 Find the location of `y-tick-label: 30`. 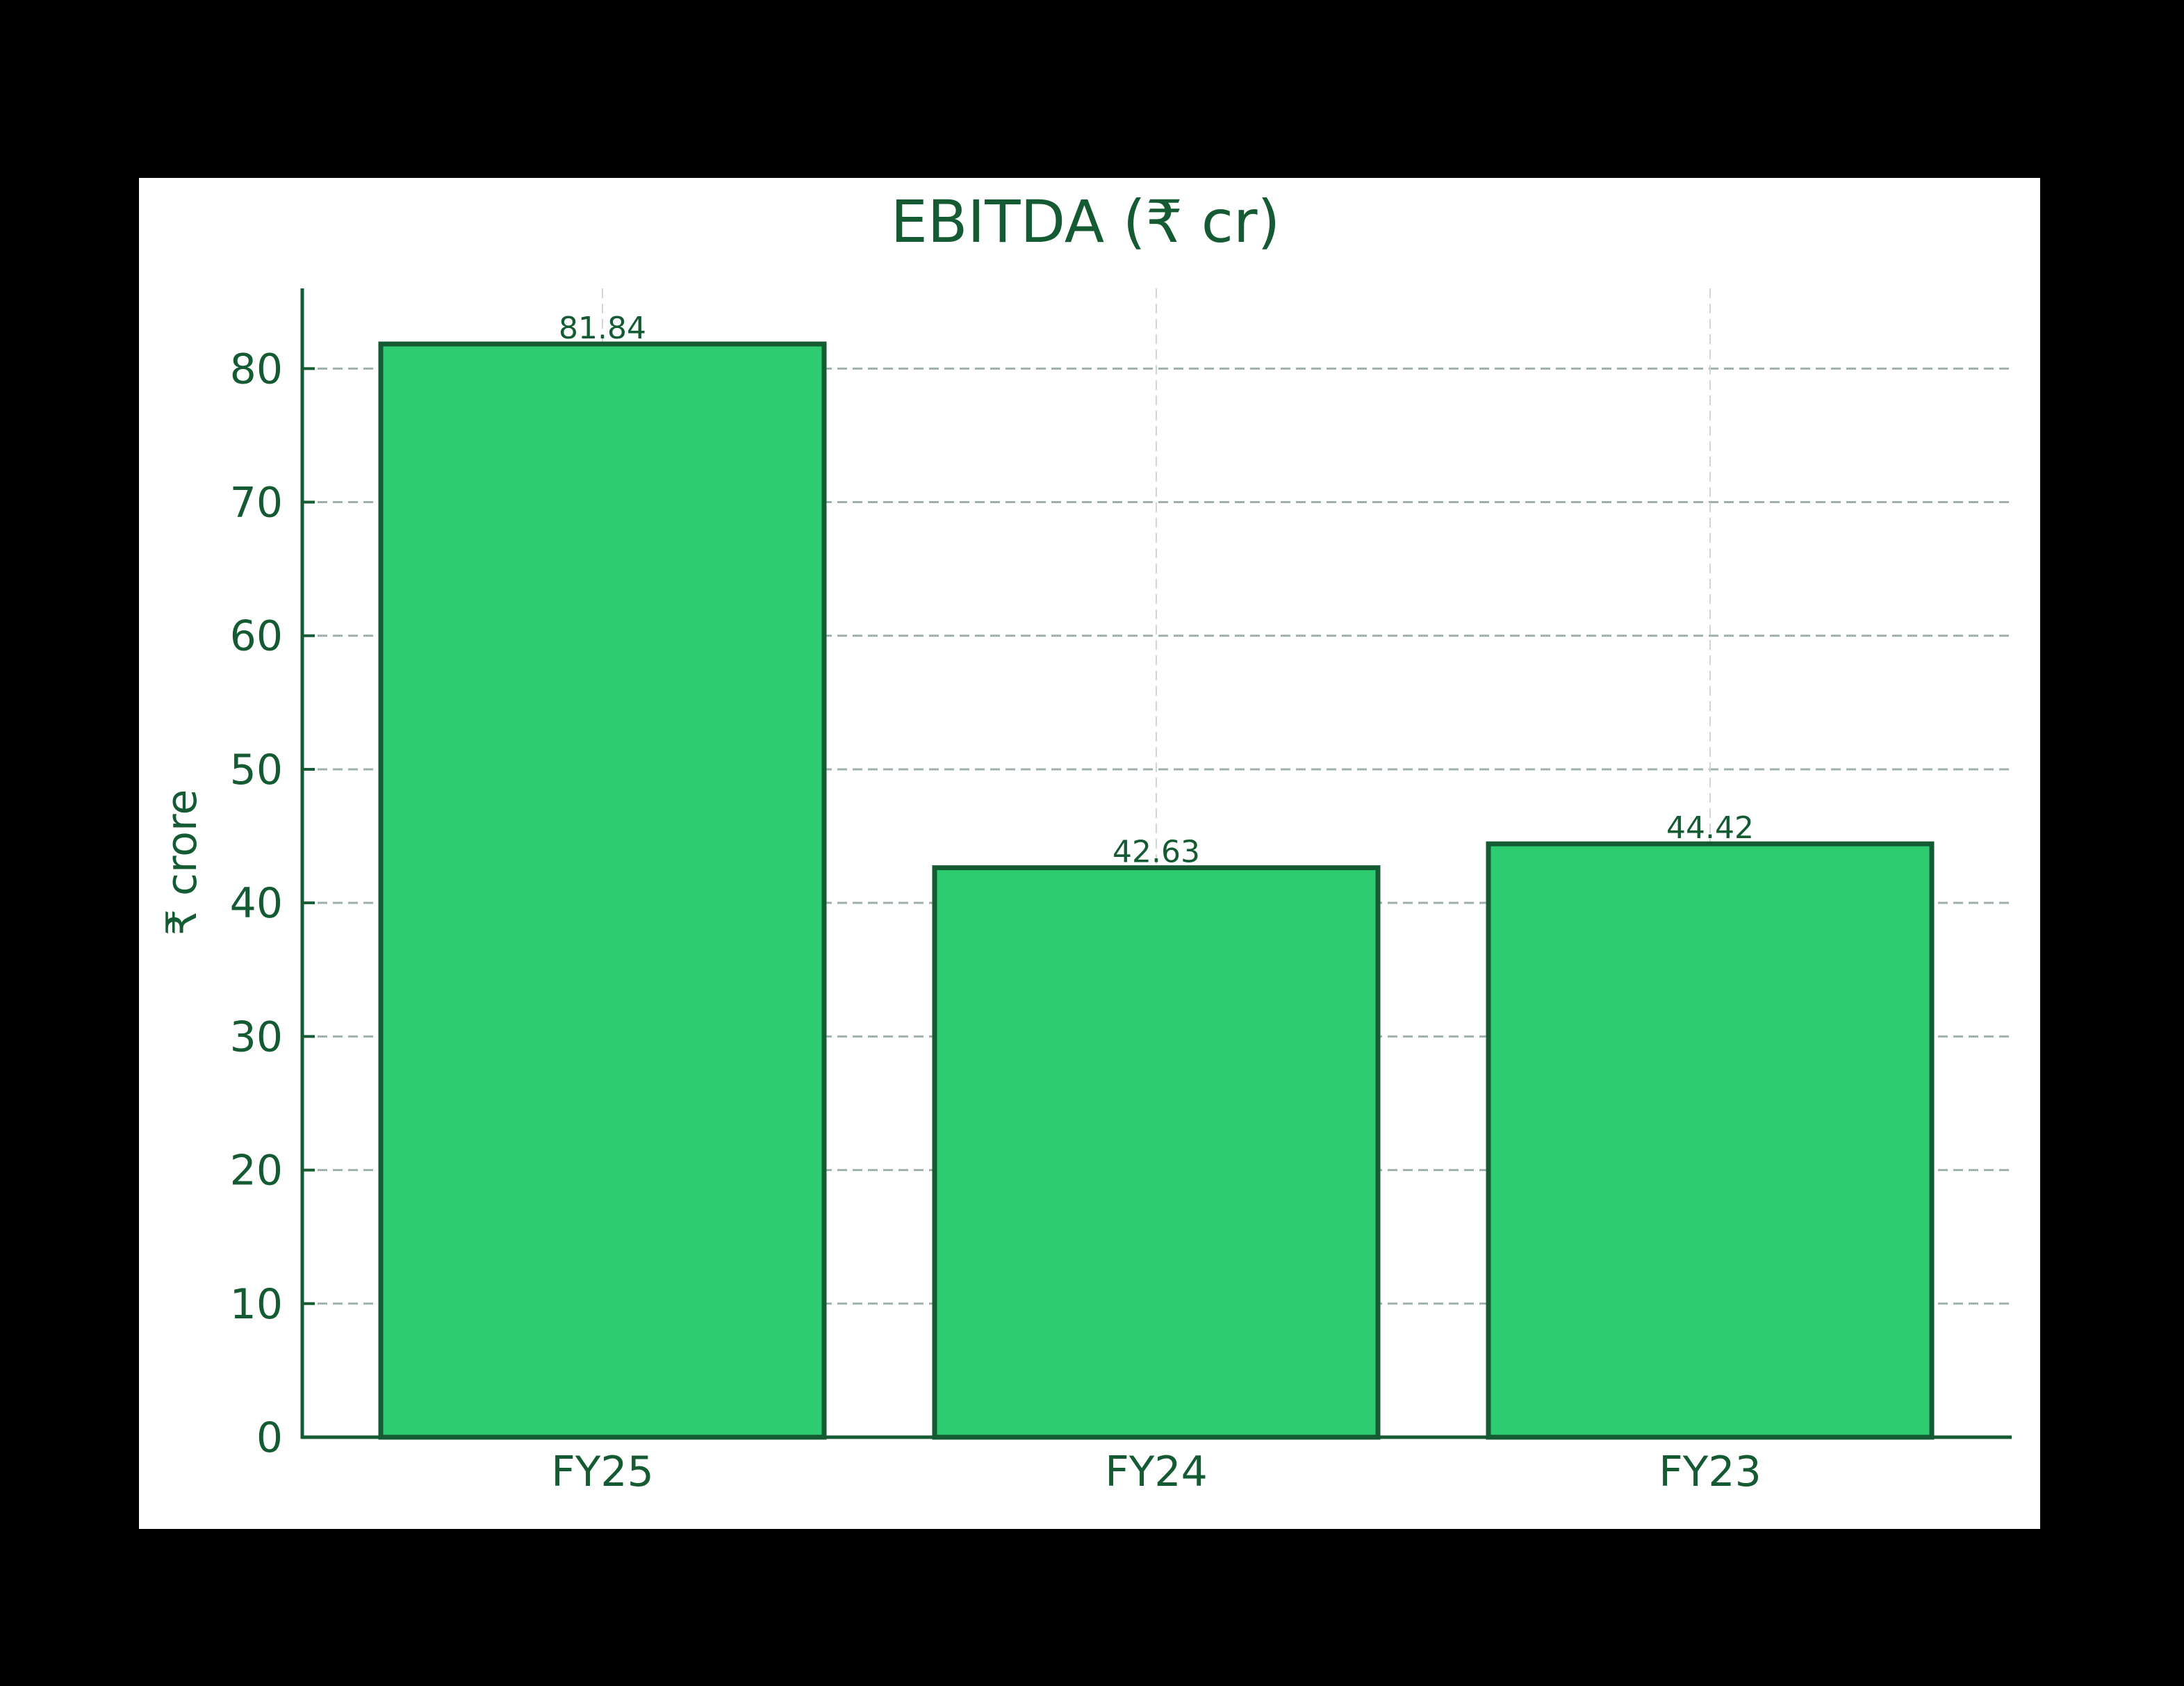

y-tick-label: 30 is located at coordinates (256, 1037).